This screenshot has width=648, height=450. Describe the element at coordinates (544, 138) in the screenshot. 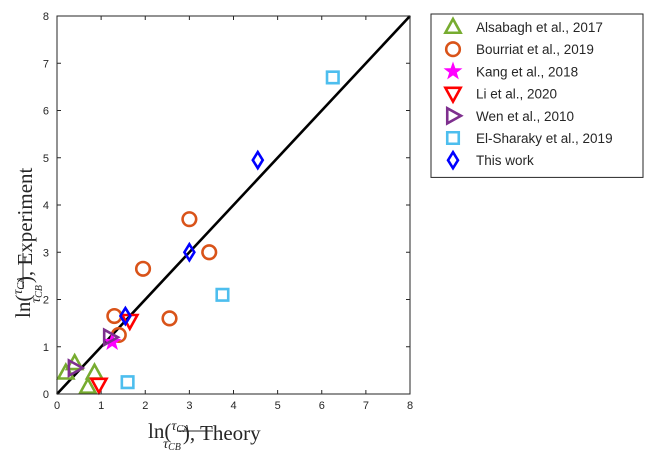

I see `legend-label: El-Sharaky et al., 2019` at that location.